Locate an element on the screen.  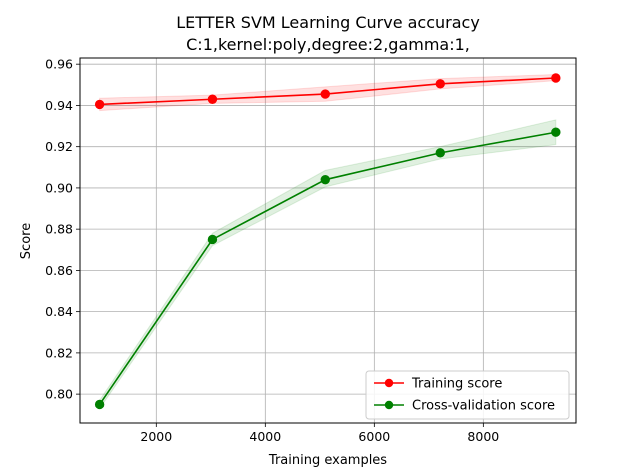
legend-label: Training score is located at coordinates (456, 384).